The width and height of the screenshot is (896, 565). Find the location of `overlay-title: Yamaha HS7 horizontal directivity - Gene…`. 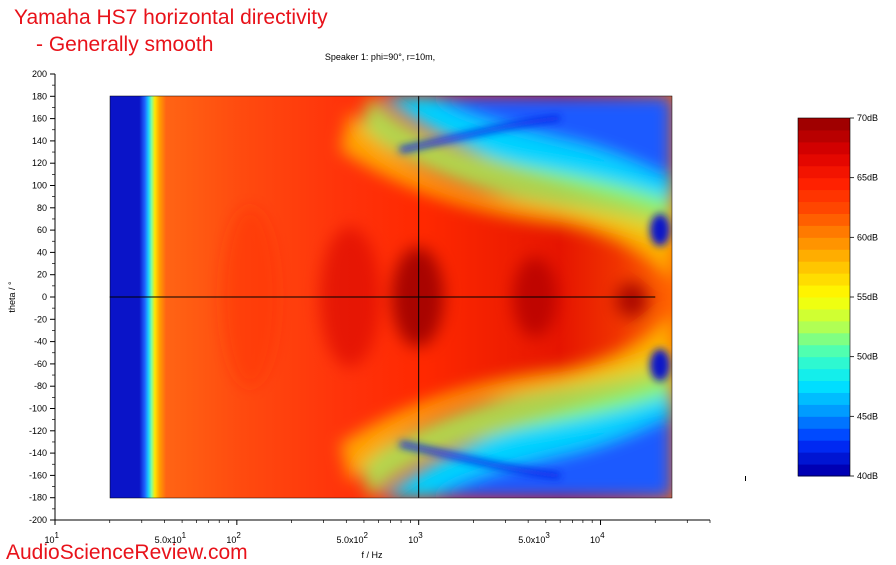

overlay-title: Yamaha HS7 horizontal directivity - Gene… is located at coordinates (171, 31).